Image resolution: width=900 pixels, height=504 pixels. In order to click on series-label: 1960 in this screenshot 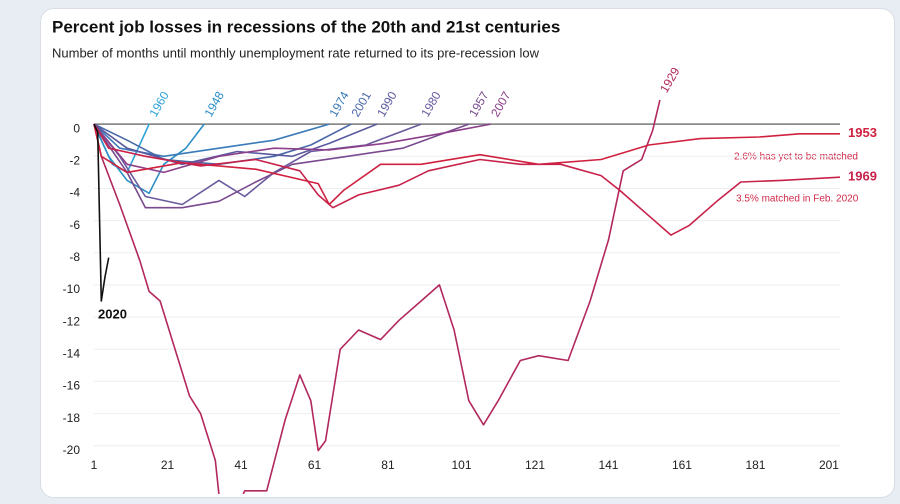, I will do `click(159, 104)`.